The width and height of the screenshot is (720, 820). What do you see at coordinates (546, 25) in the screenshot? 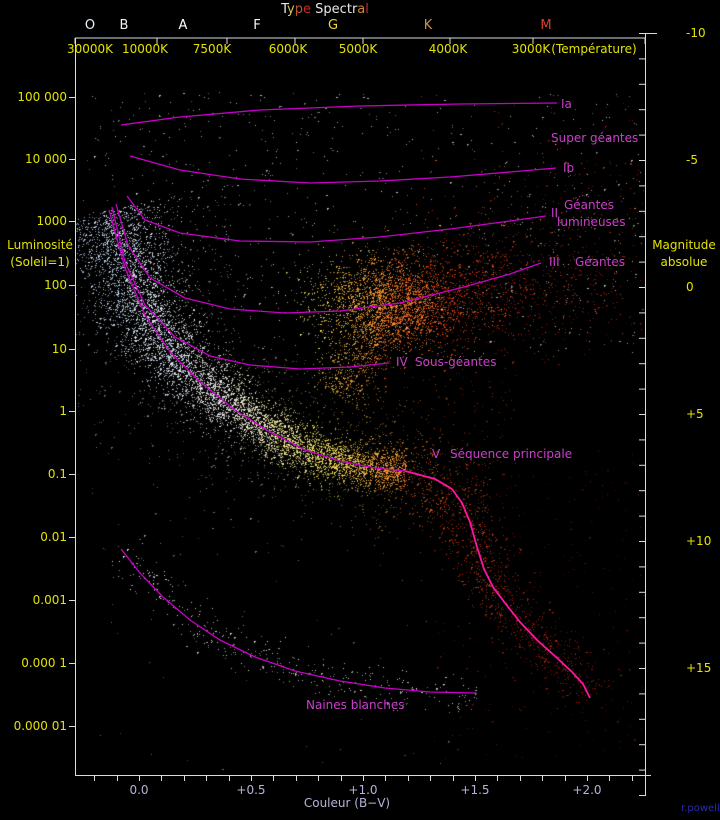
I see `spectral-class-label: M` at bounding box center [546, 25].